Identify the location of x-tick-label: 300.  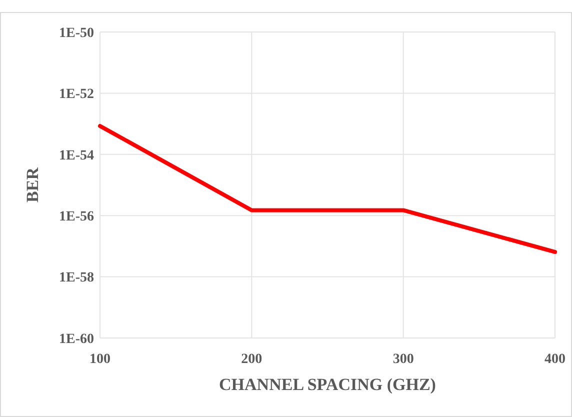
(403, 359).